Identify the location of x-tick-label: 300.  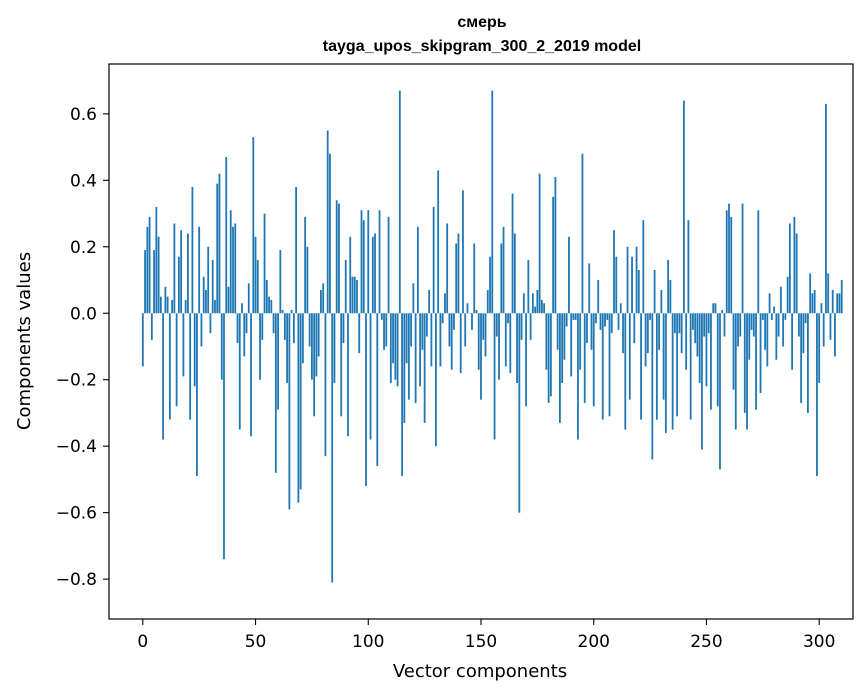
(819, 642).